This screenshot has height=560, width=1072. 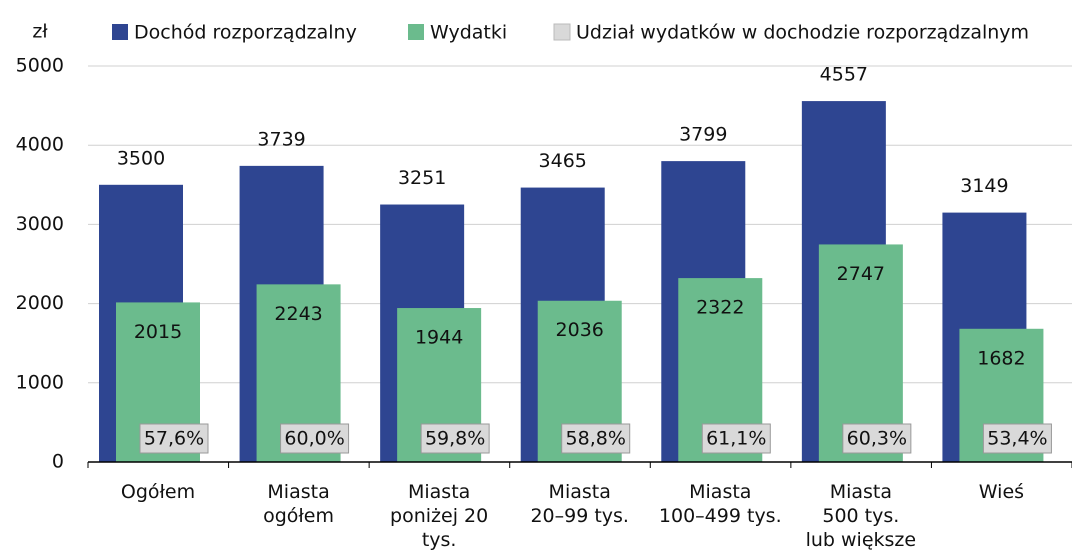 I want to click on share-label: 60,3%, so click(x=877, y=439).